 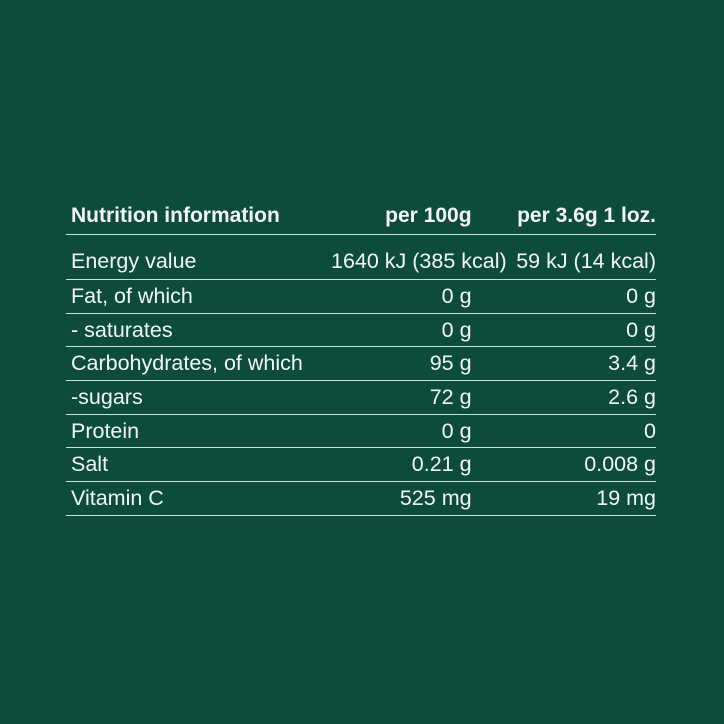 What do you see at coordinates (419, 260) in the screenshot?
I see `value-per-100g: 1640 kJ (385 kcal)` at bounding box center [419, 260].